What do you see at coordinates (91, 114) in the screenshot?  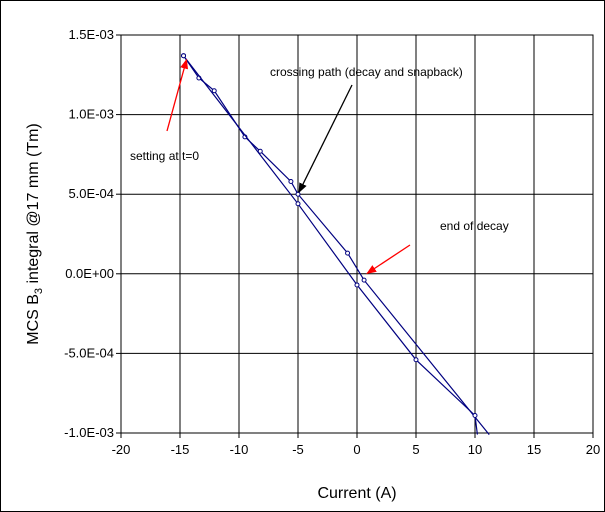 I see `y-tick-label: 1.0E-03` at bounding box center [91, 114].